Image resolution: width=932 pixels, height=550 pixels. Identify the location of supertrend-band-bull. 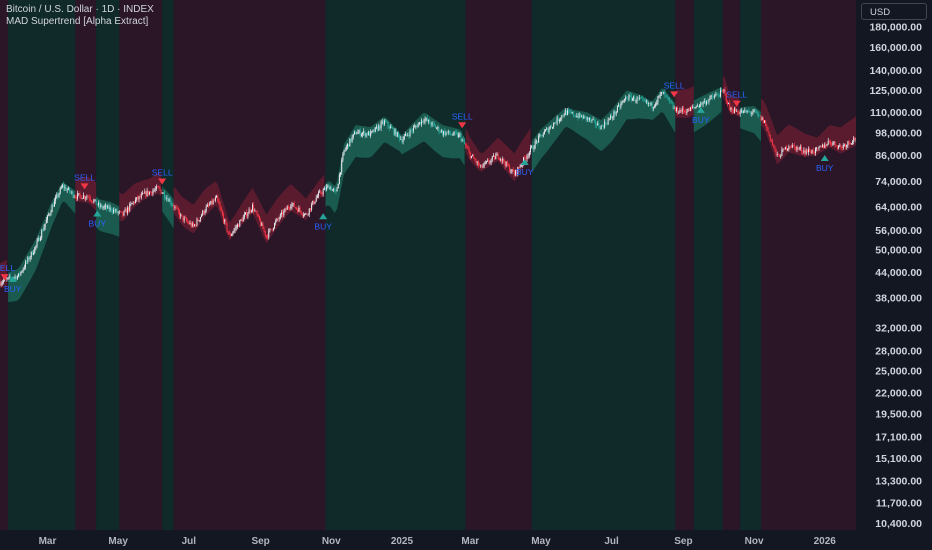
(750, 124).